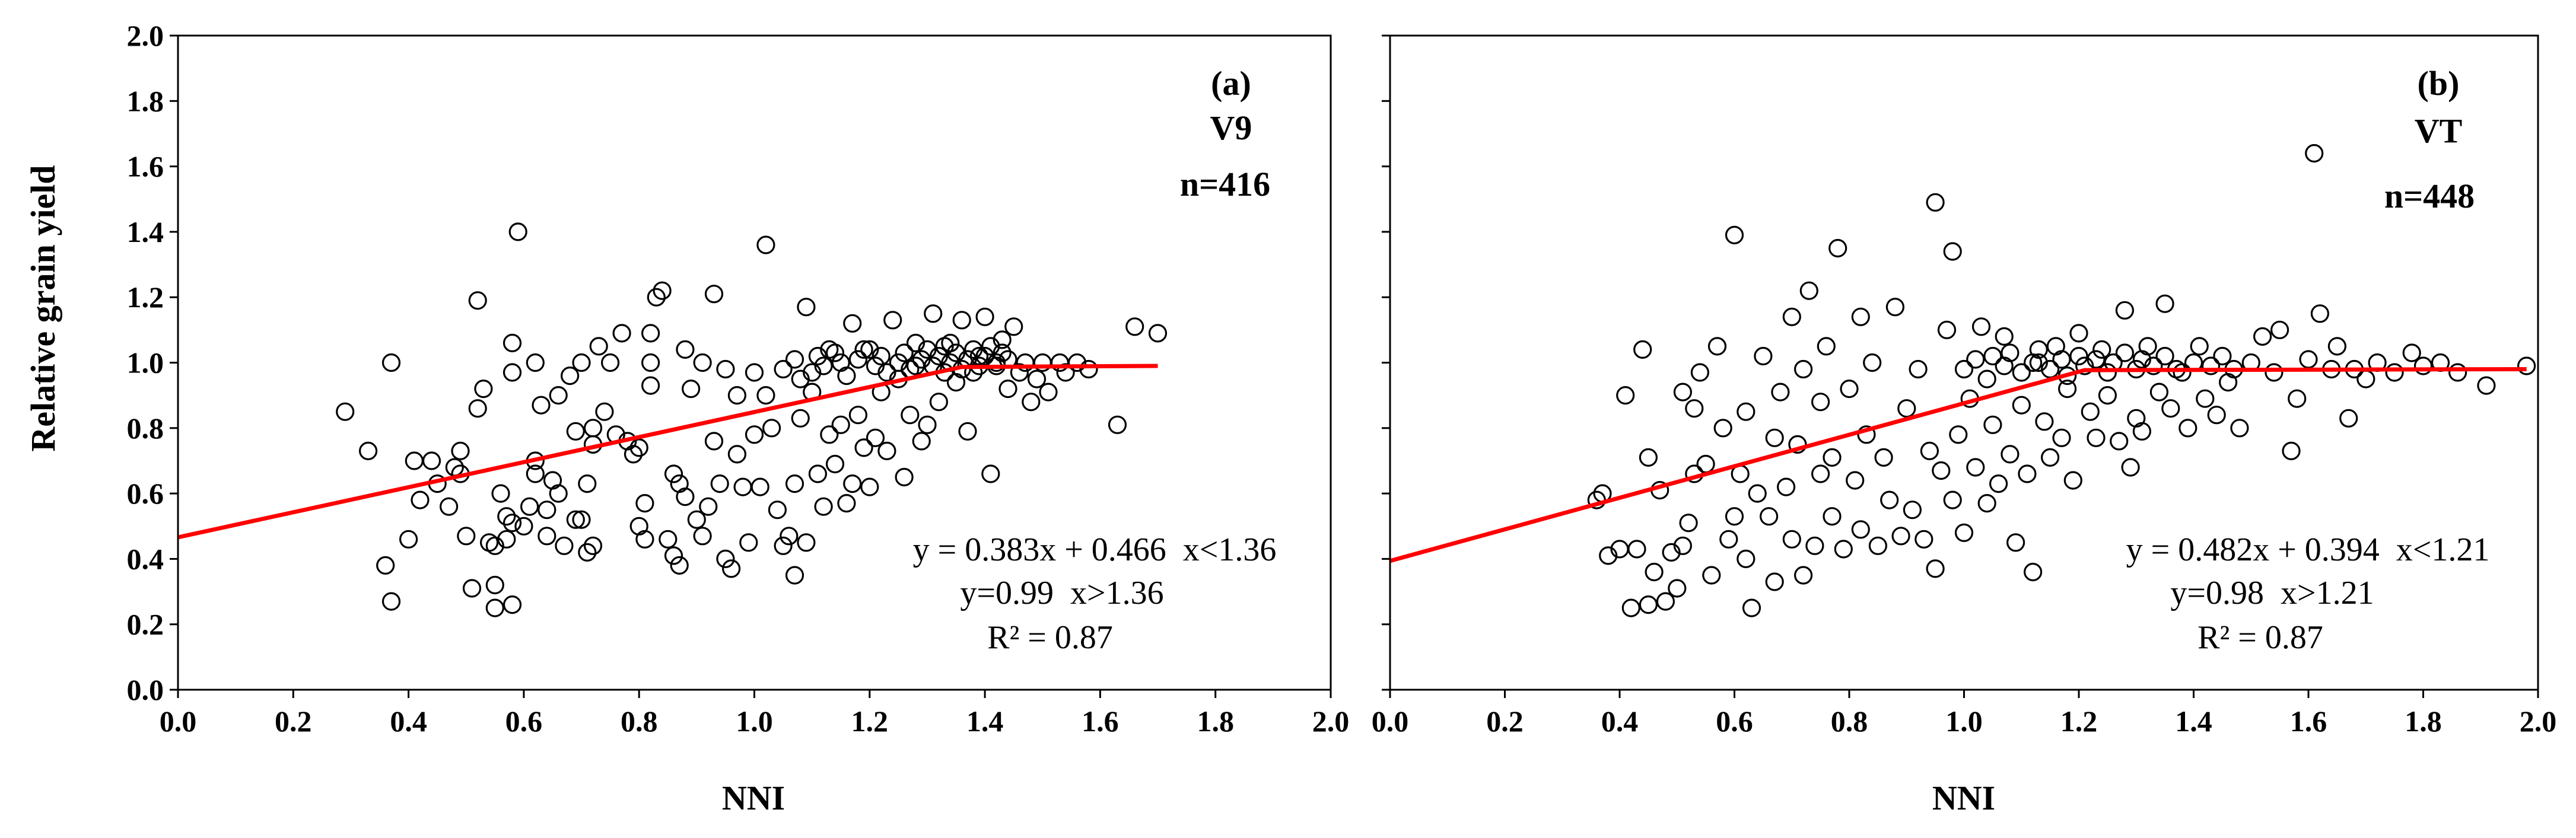  What do you see at coordinates (1963, 798) in the screenshot?
I see `panel-b-x-axis-title: NNI` at bounding box center [1963, 798].